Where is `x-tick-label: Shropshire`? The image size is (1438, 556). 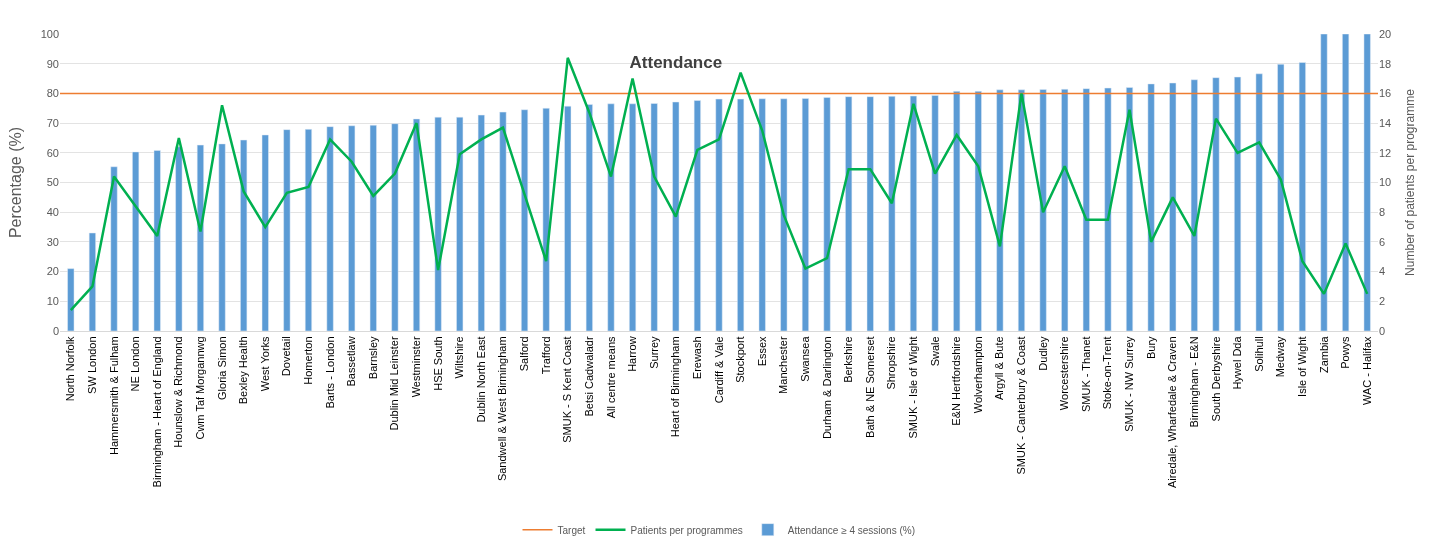 x-tick-label: Shropshire is located at coordinates (891, 363).